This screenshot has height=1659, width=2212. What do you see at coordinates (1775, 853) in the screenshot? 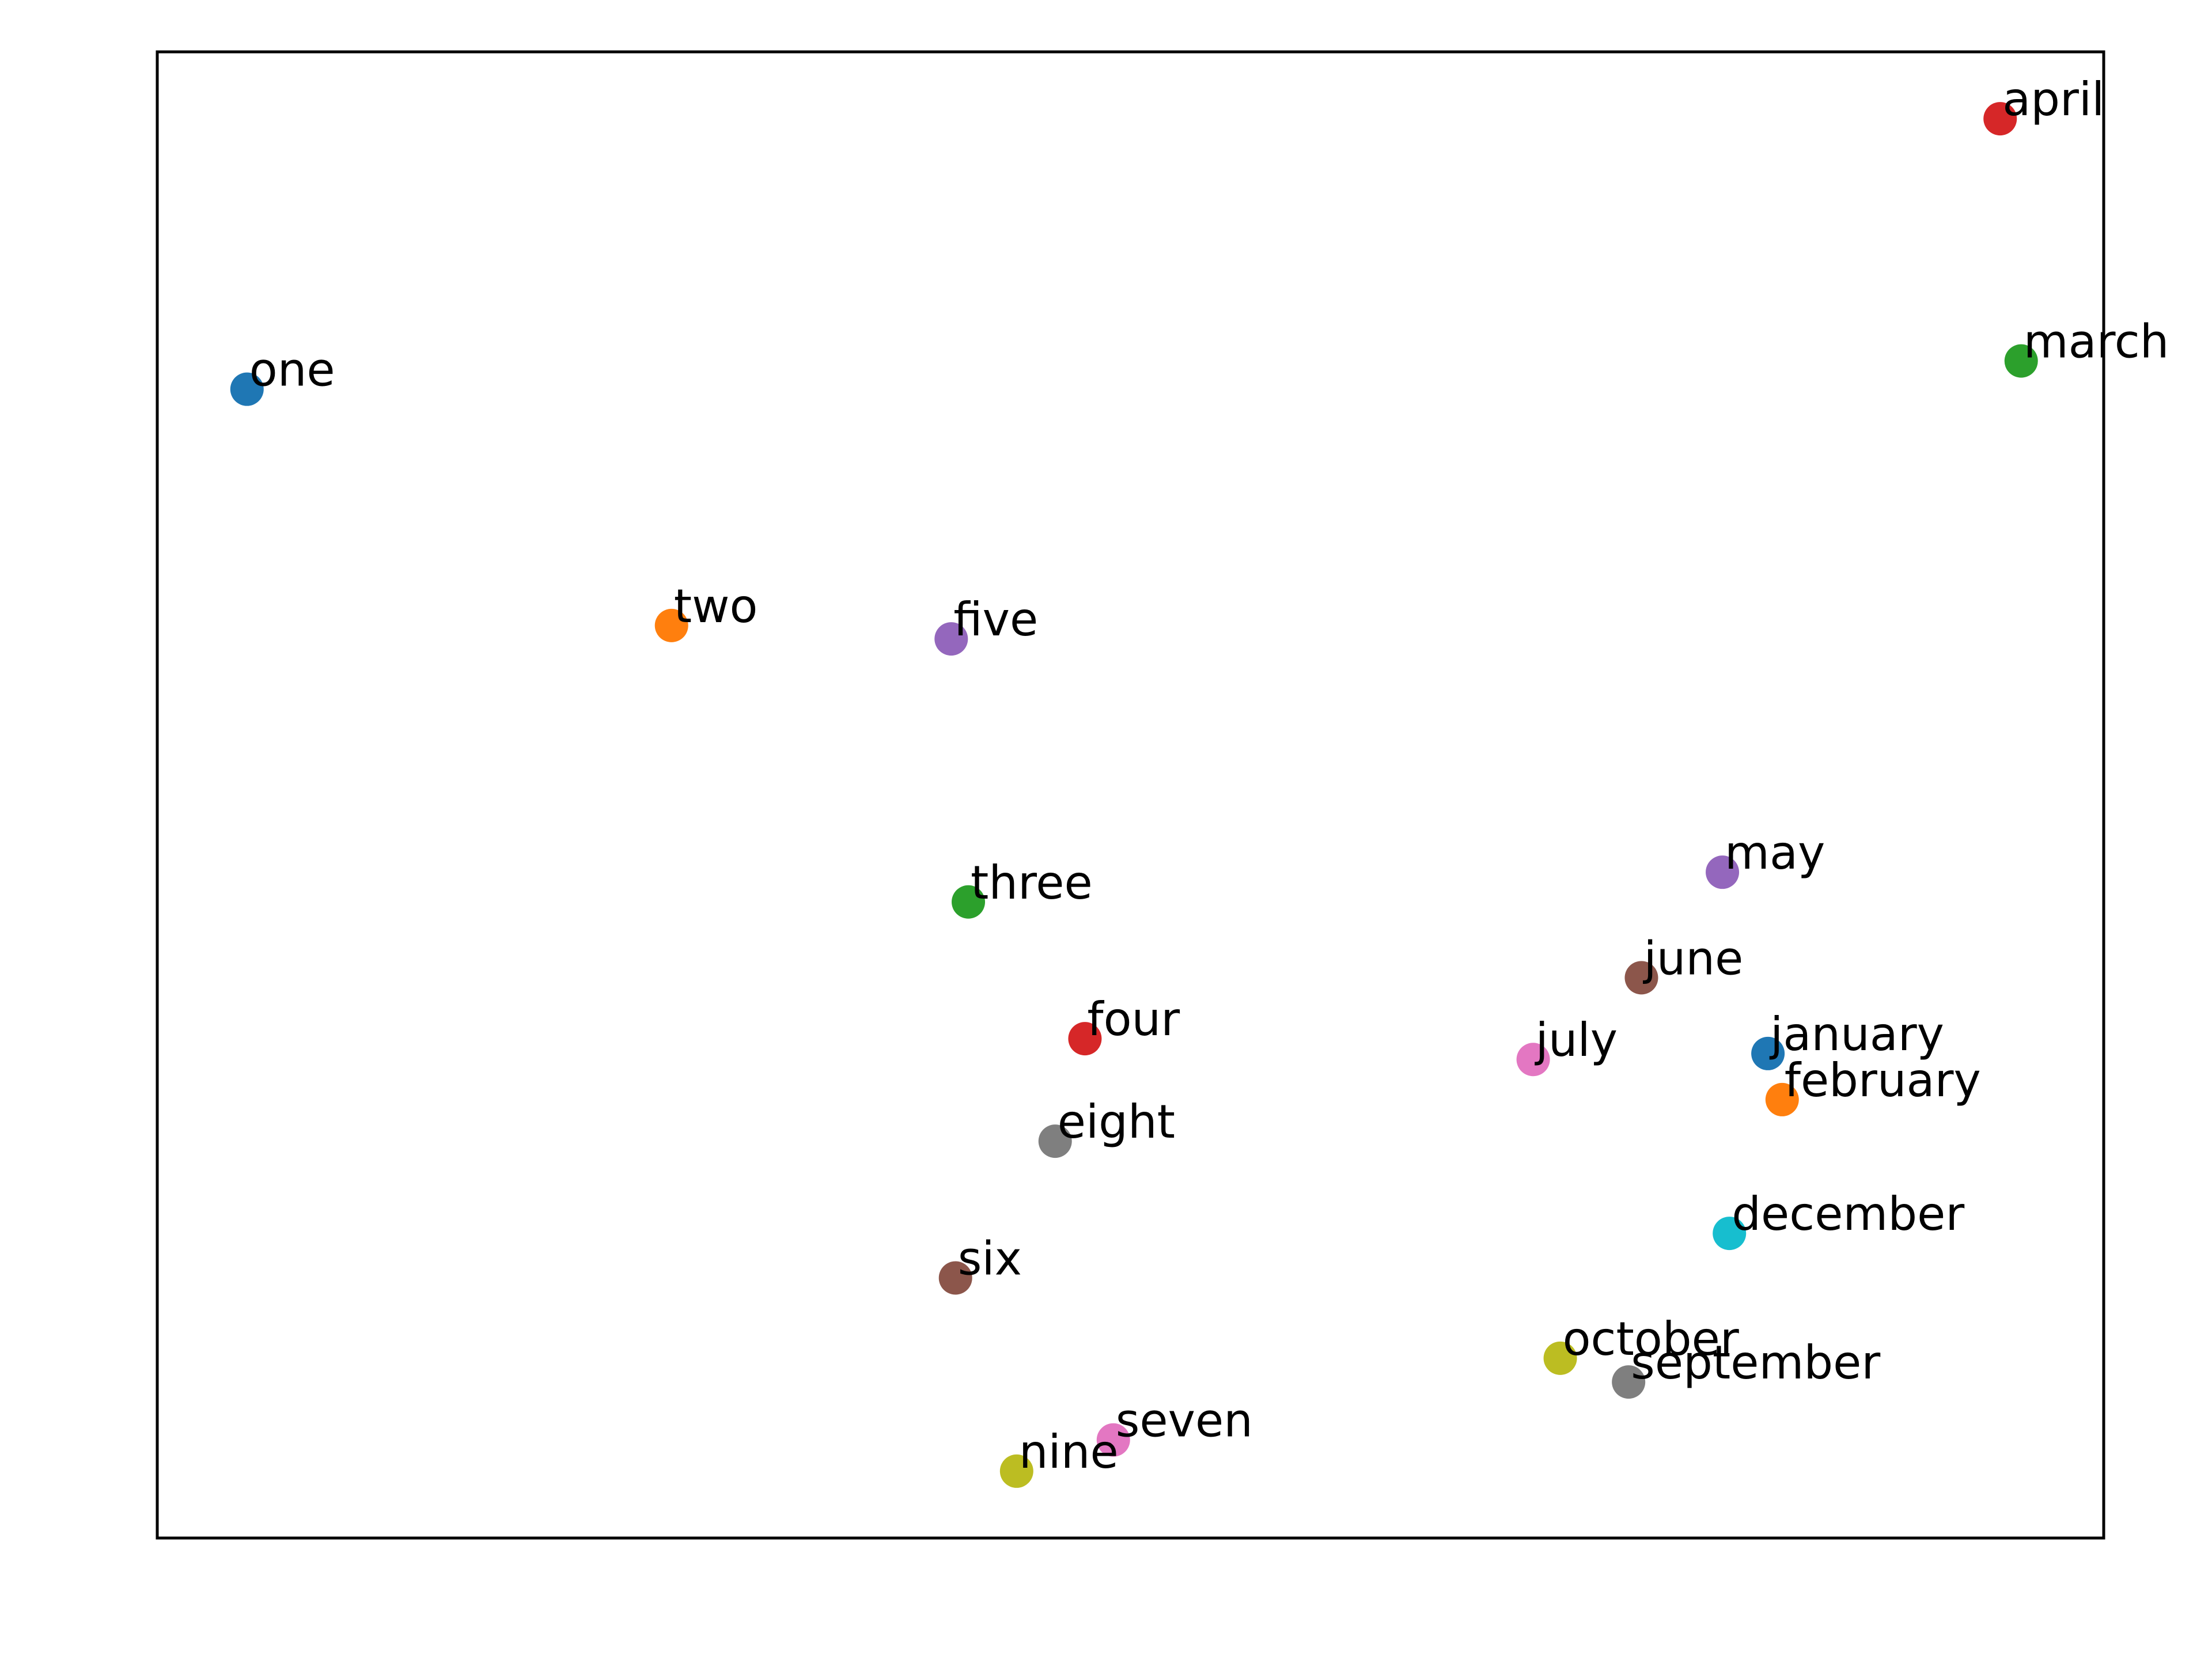
I see `point-label: may` at bounding box center [1775, 853].